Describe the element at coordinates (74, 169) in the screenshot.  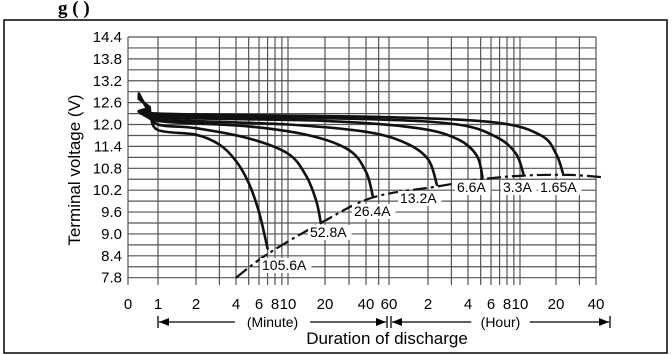
I see `y-axis-title: Terminal voltage (V)` at that location.